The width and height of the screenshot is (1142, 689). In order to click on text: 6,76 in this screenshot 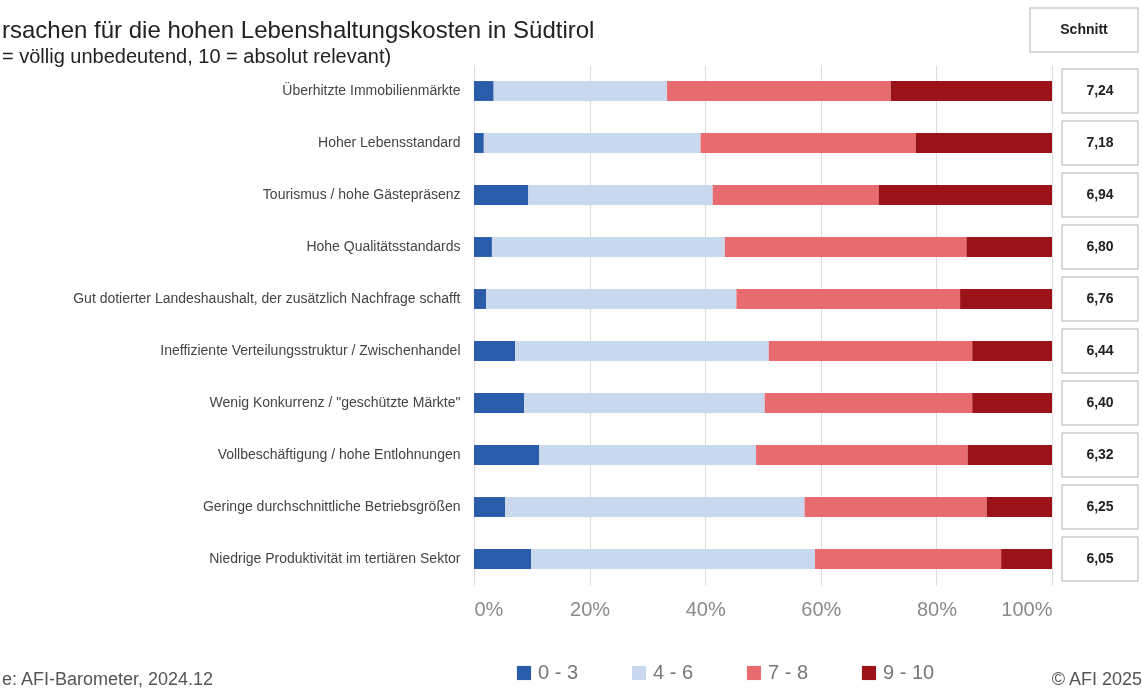, I will do `click(1100, 298)`.